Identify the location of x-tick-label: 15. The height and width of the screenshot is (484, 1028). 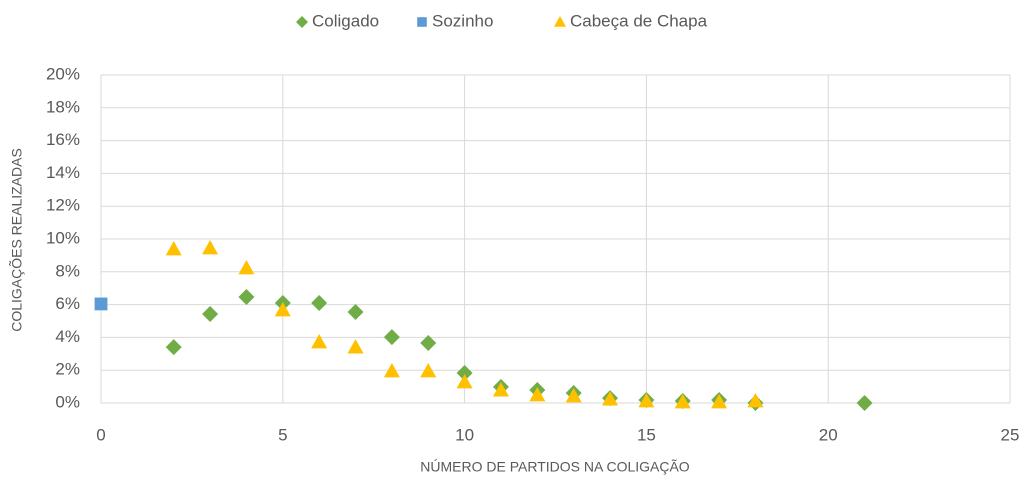
(646, 434).